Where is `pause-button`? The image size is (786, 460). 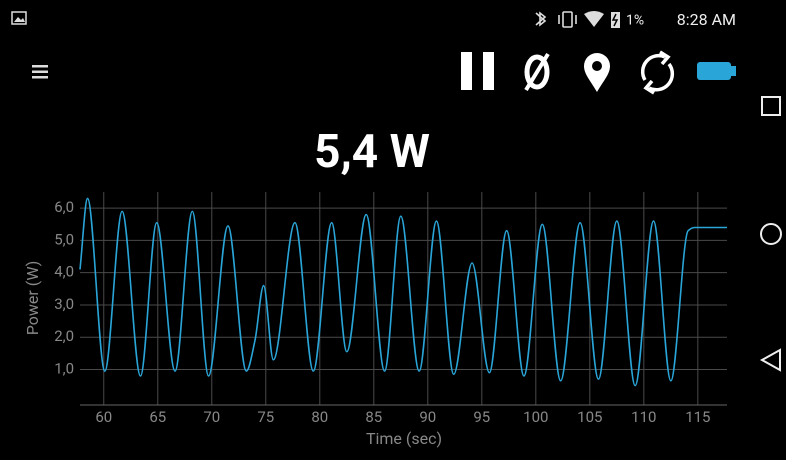 pause-button is located at coordinates (477, 71).